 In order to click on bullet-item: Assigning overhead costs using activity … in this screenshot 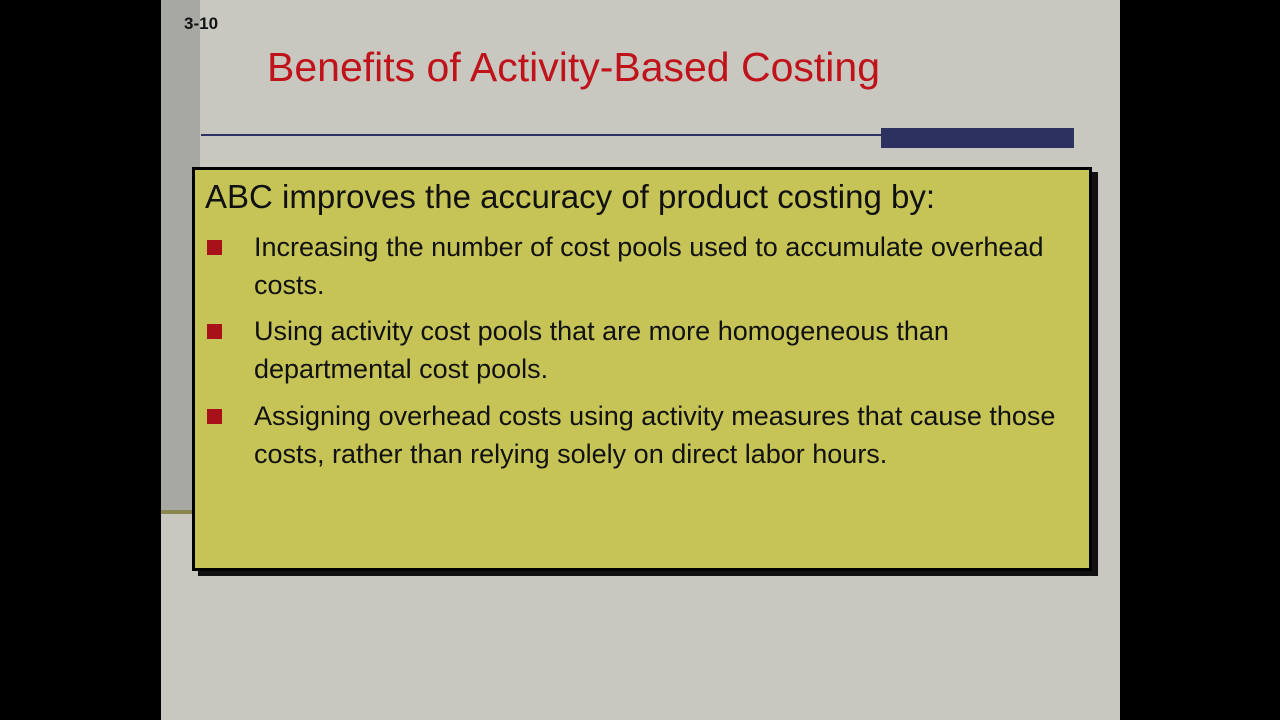, I will do `click(642, 435)`.